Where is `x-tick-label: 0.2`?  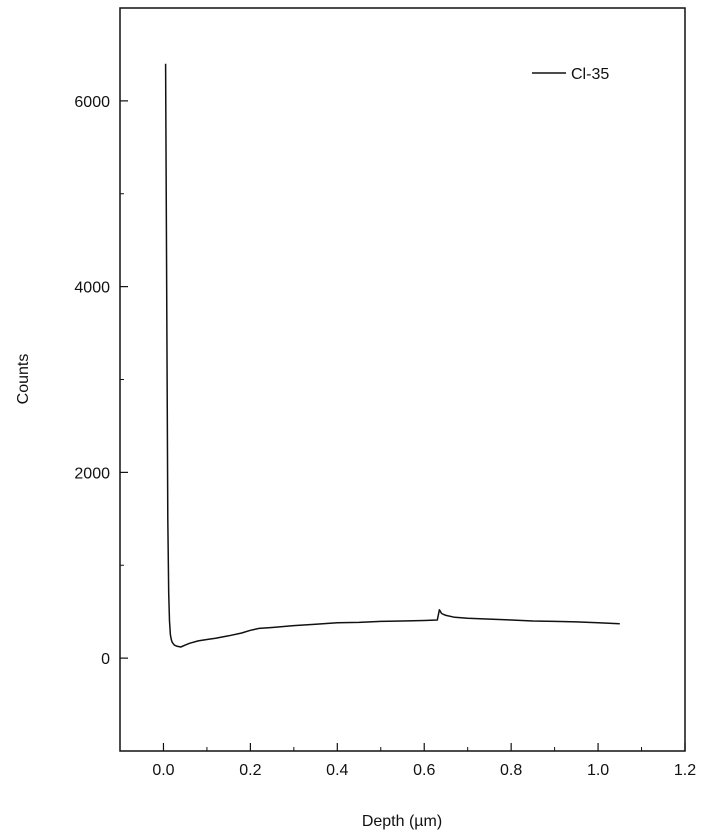 x-tick-label: 0.2 is located at coordinates (250, 770).